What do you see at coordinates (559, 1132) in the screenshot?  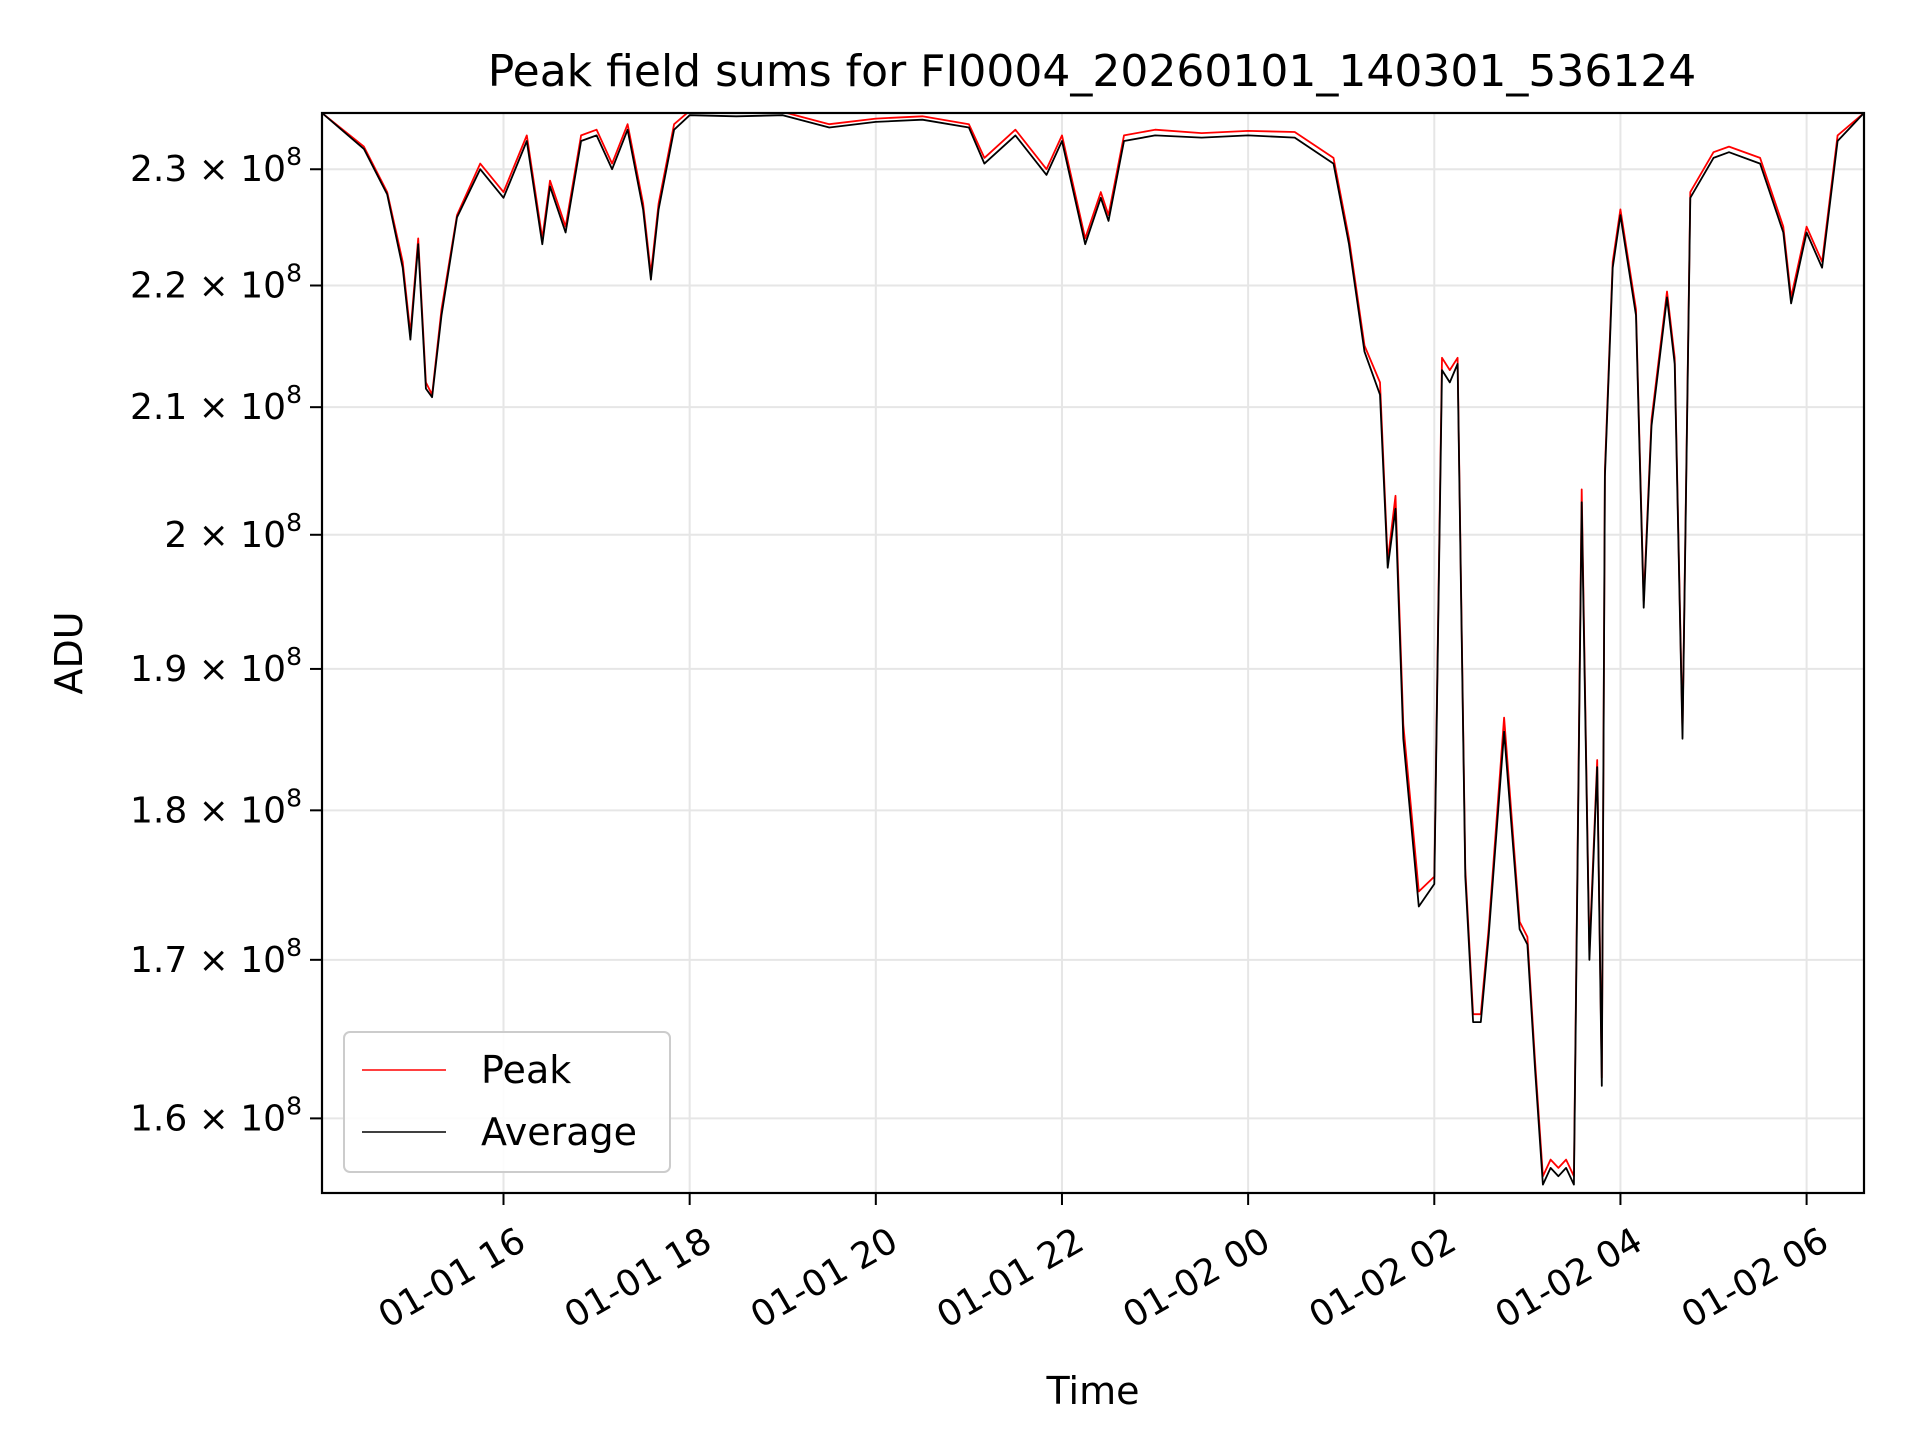 I see `legend-label-average: Average` at bounding box center [559, 1132].